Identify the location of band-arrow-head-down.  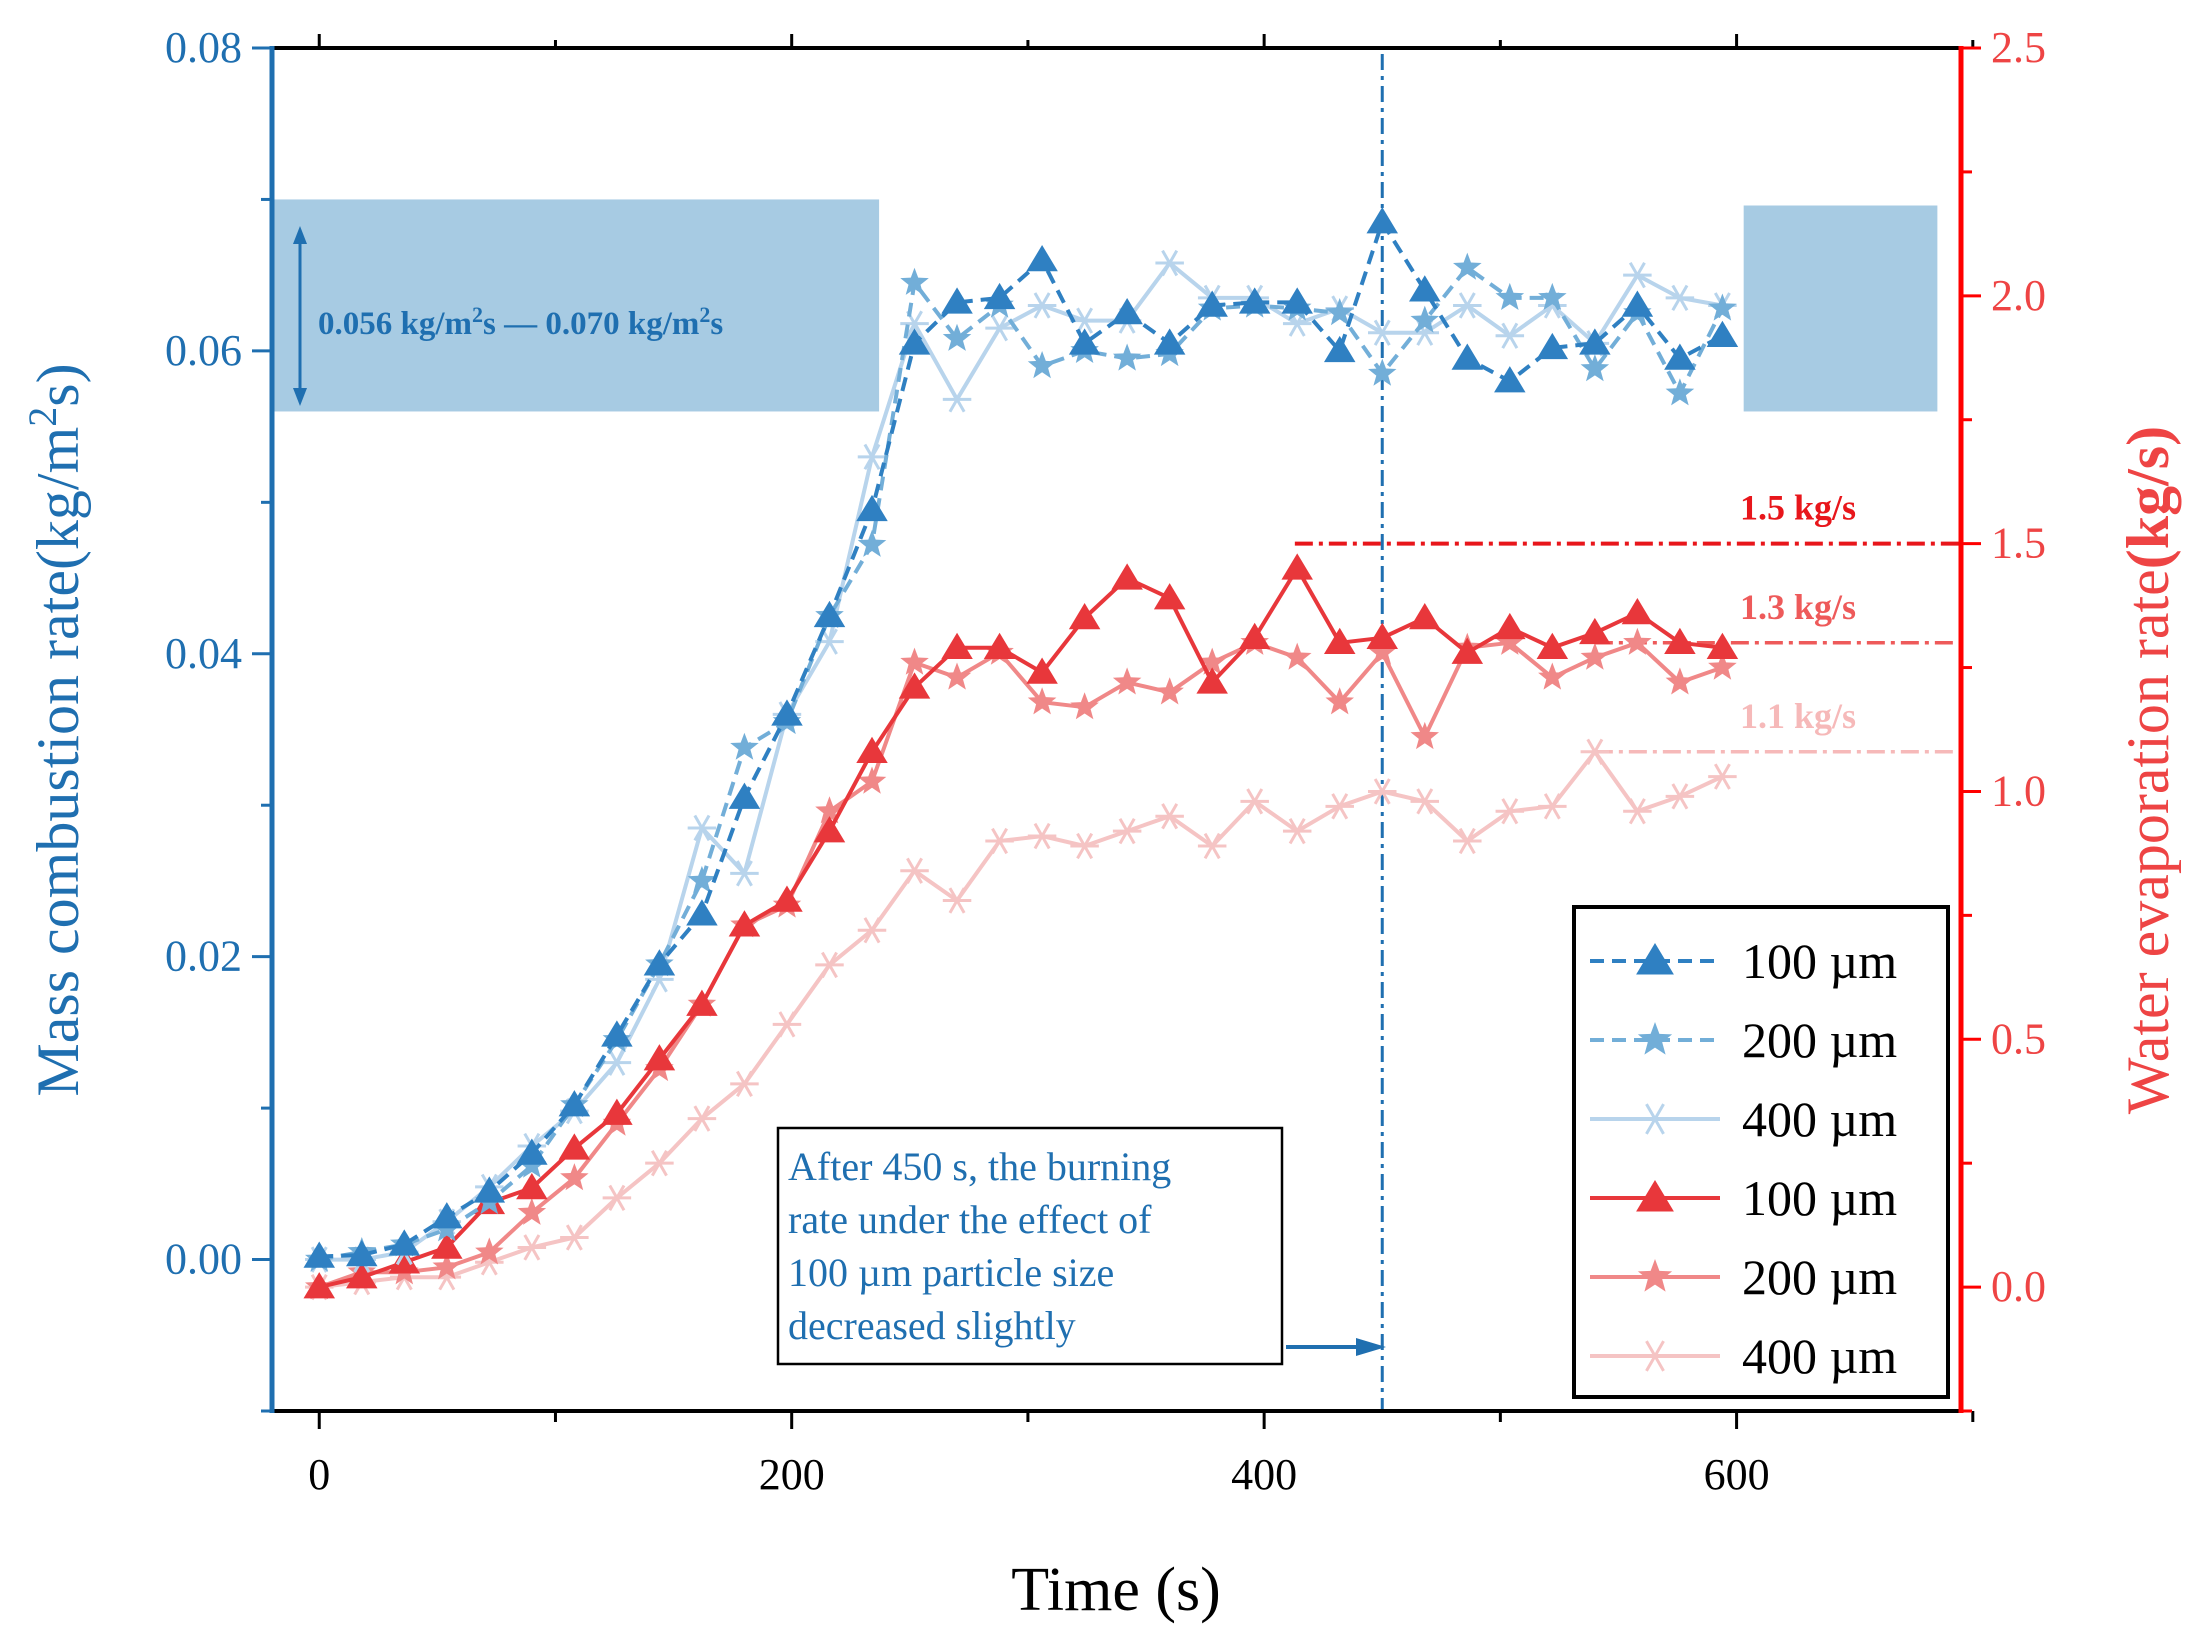
(300, 397).